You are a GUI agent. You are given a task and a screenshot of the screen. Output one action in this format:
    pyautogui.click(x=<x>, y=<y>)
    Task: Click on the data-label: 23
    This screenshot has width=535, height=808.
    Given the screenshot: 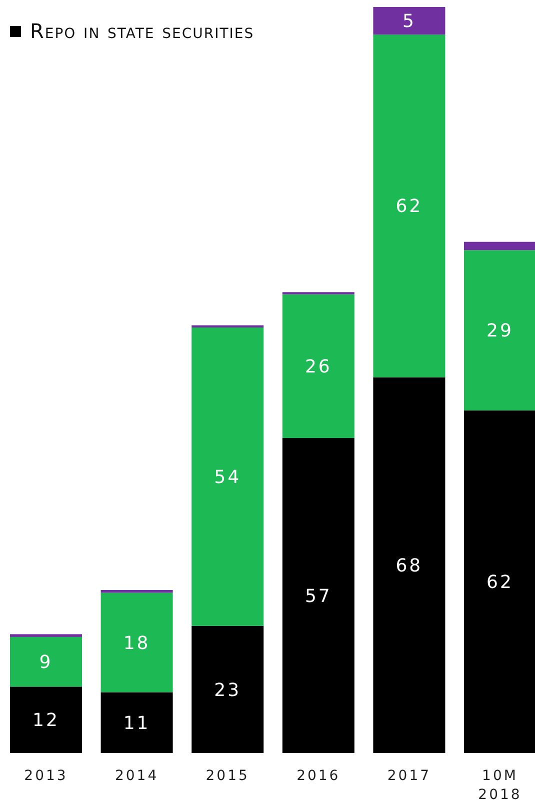 What is the action you would take?
    pyautogui.click(x=228, y=690)
    